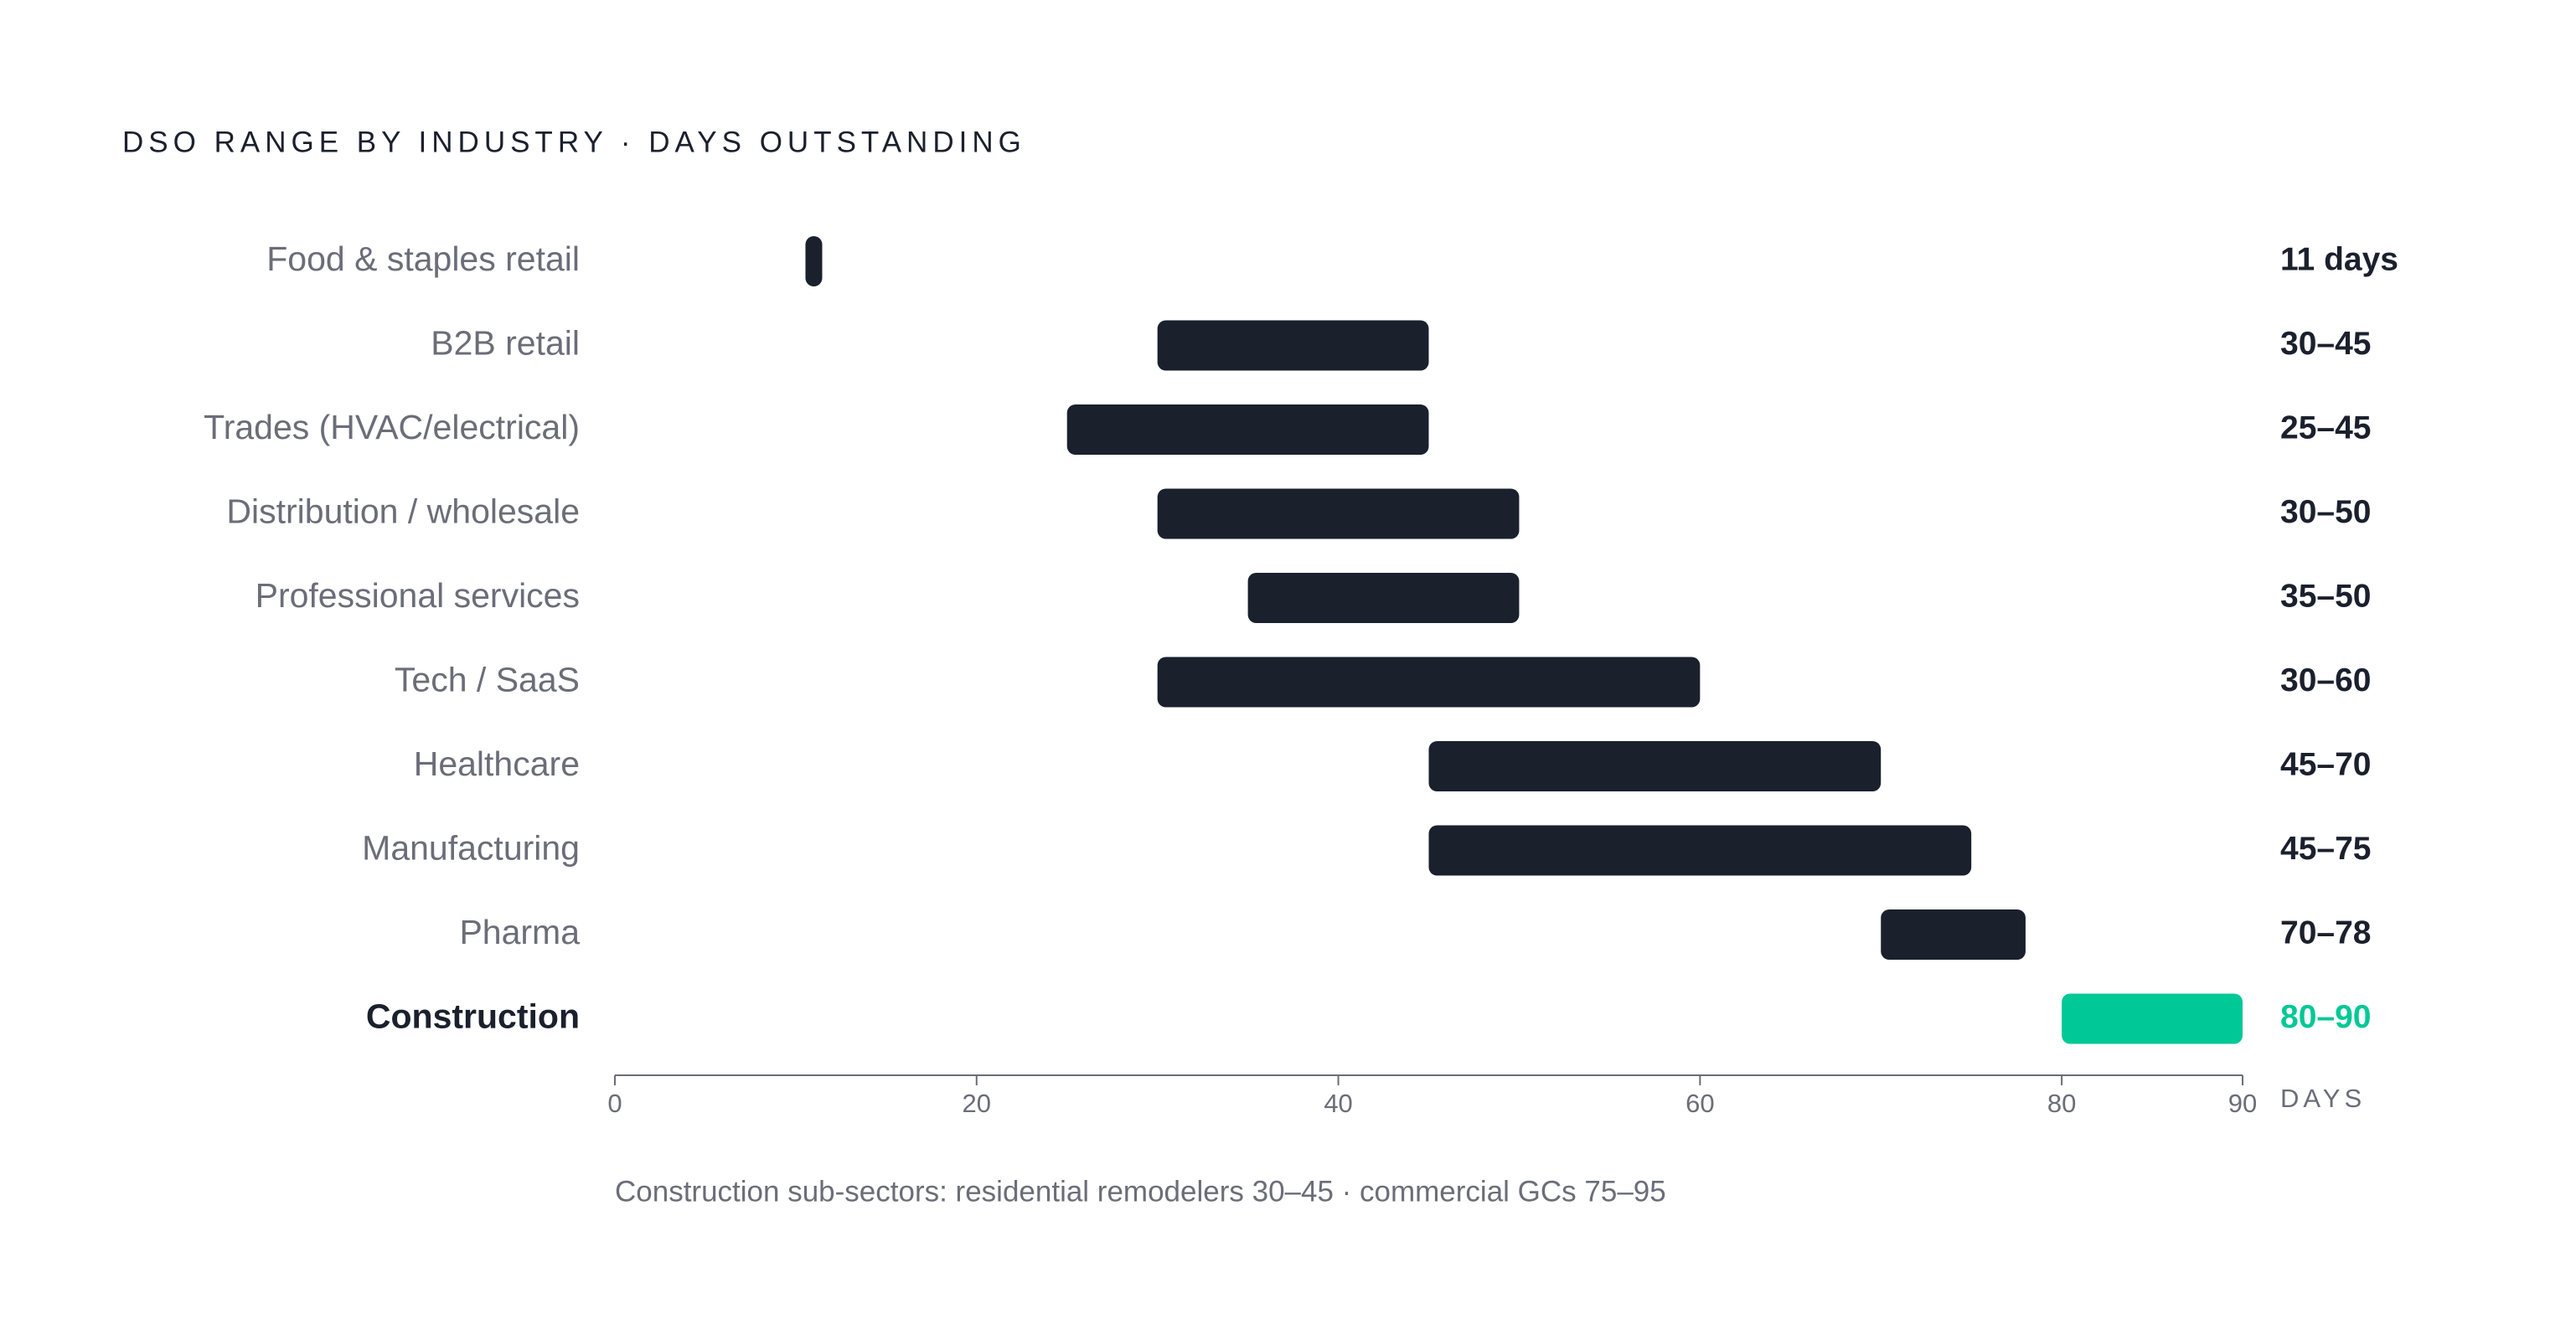  I want to click on x-tick-label: 0, so click(614, 1103).